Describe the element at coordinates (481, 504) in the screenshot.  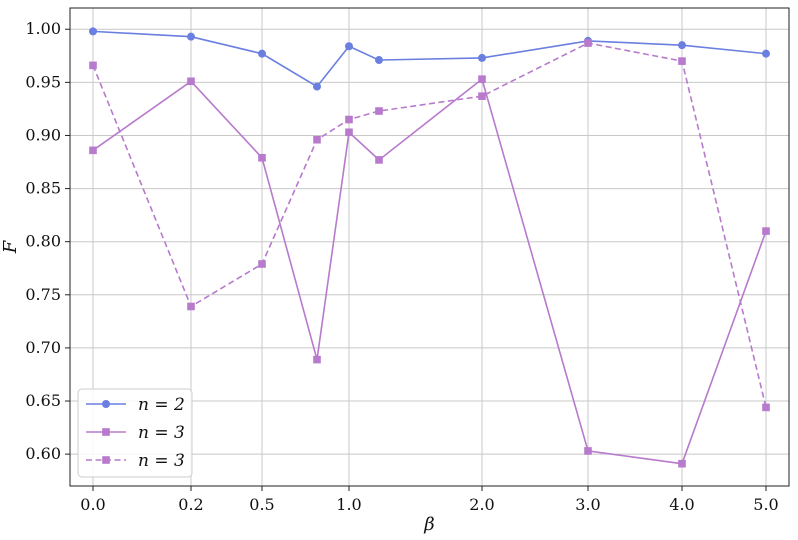
I see `x-tick-label: 2.0` at that location.